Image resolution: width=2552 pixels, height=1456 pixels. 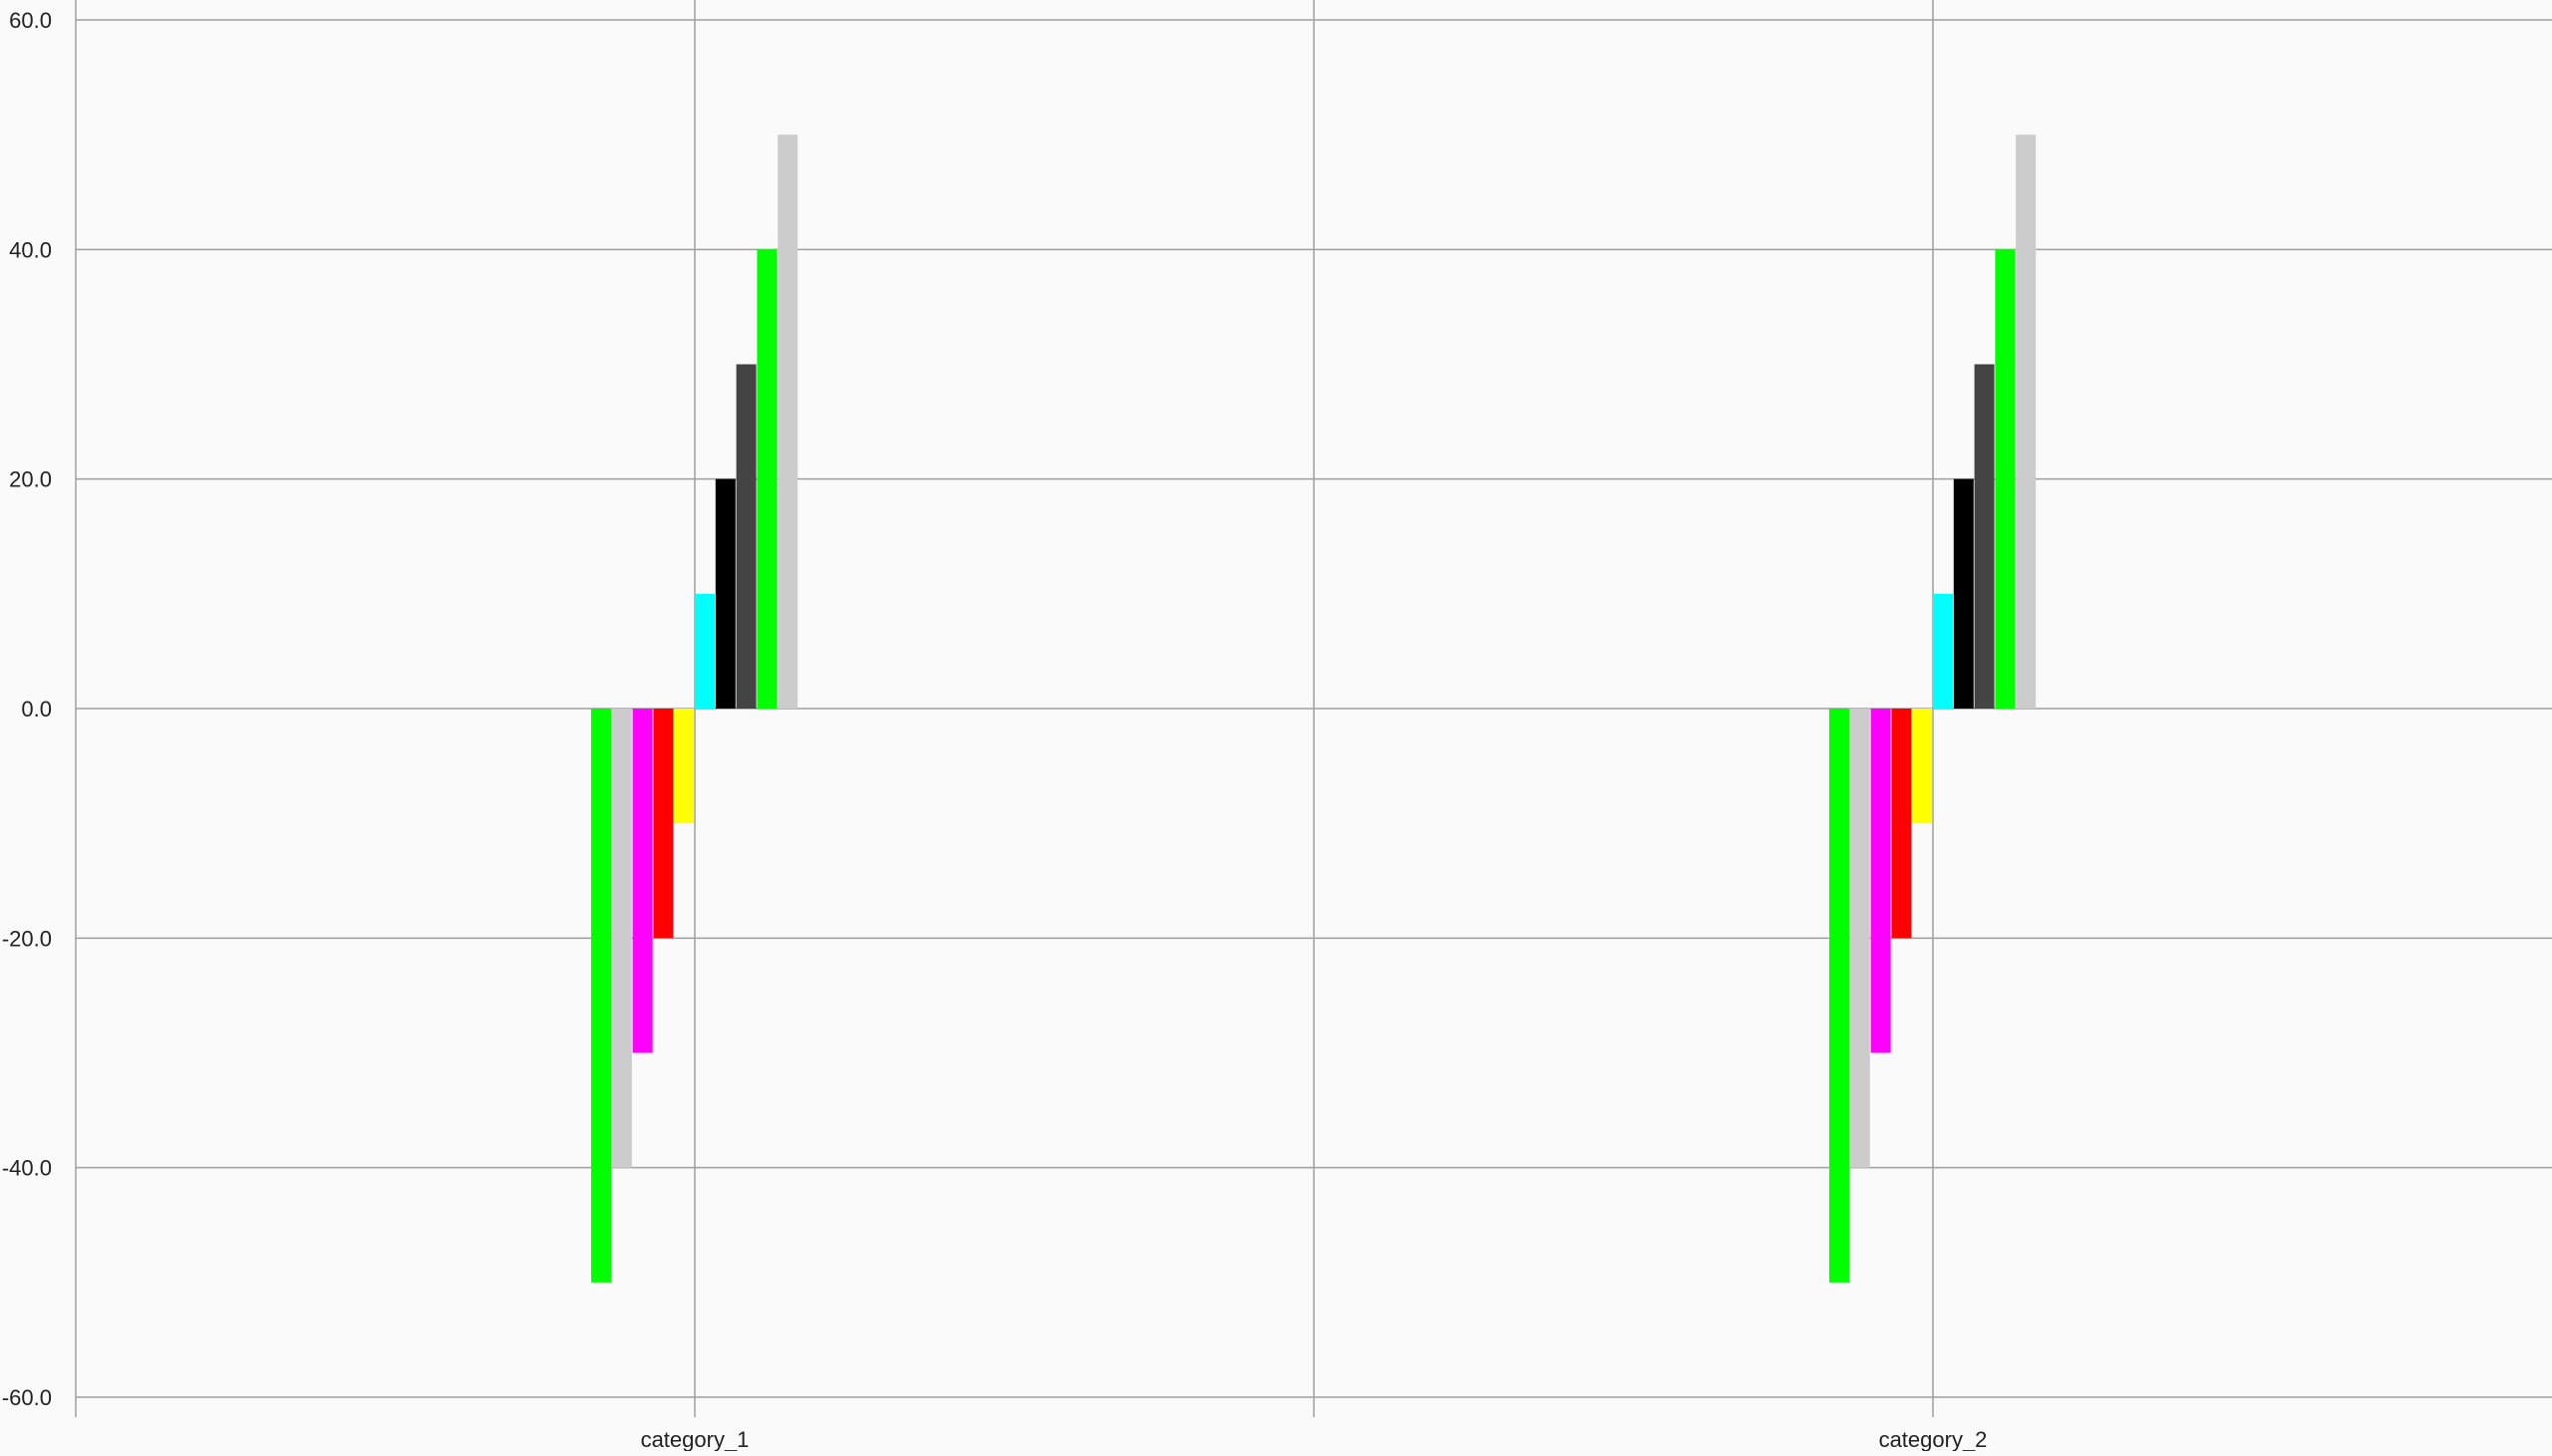 What do you see at coordinates (30, 479) in the screenshot?
I see `y-tick-label: 20.0` at bounding box center [30, 479].